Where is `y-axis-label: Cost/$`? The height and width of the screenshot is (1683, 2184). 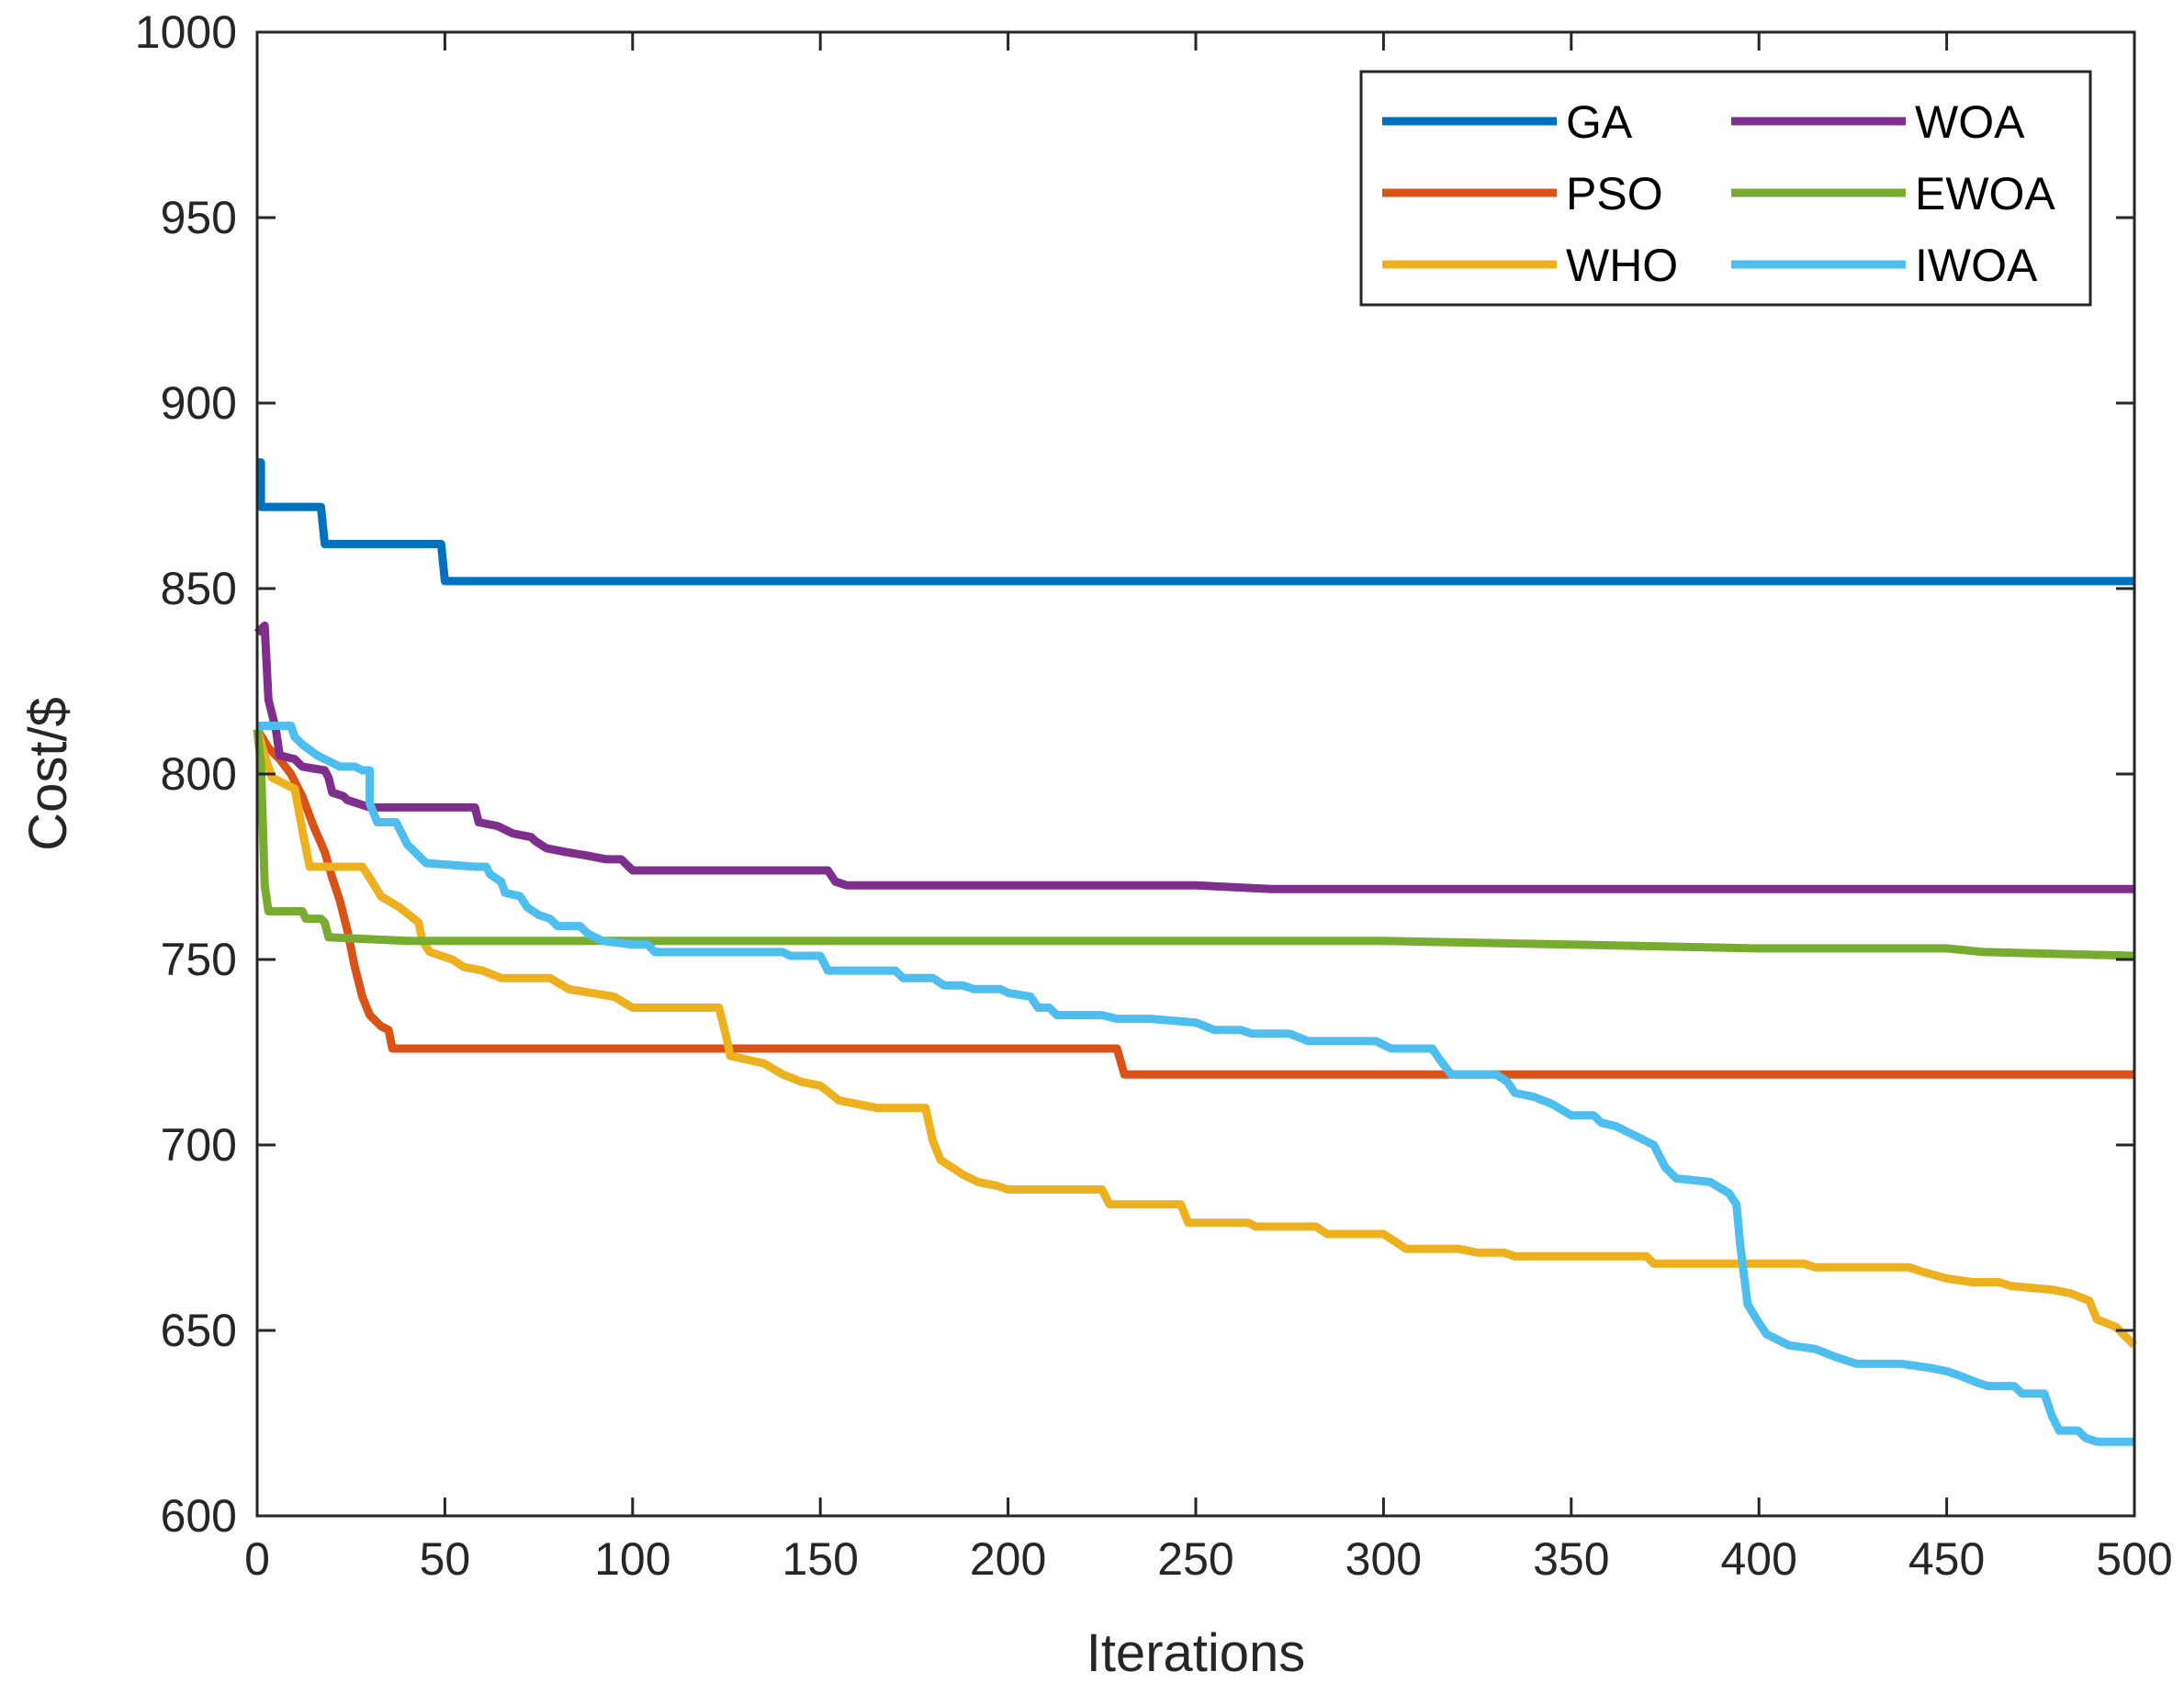
y-axis-label: Cost/$ is located at coordinates (48, 774).